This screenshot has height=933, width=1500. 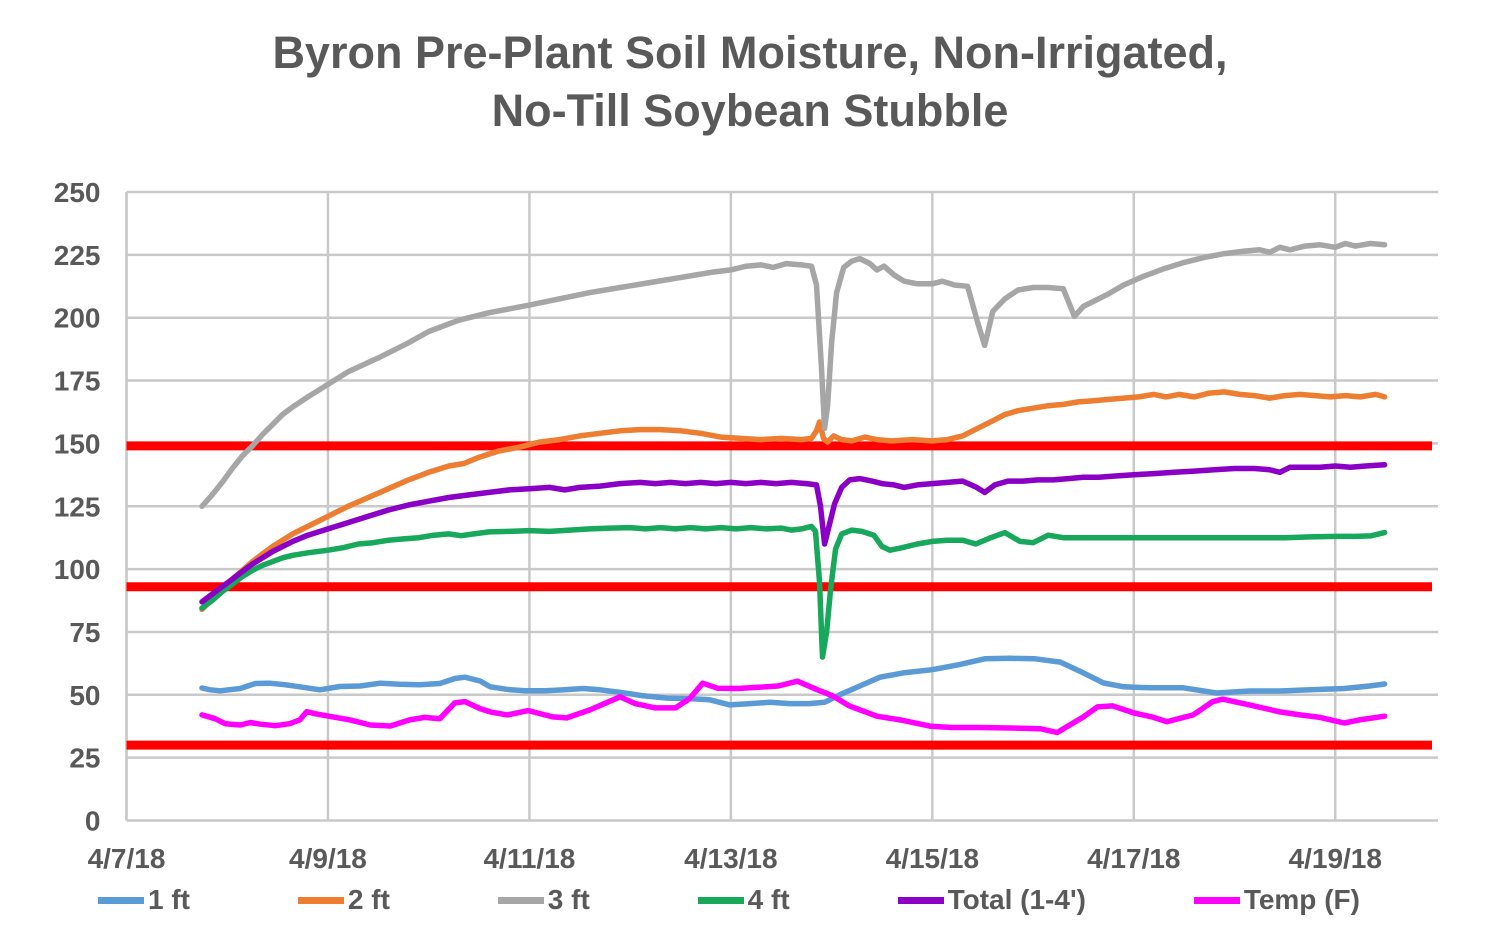 I want to click on legend-label-4-ft: 4 ft, so click(x=768, y=899).